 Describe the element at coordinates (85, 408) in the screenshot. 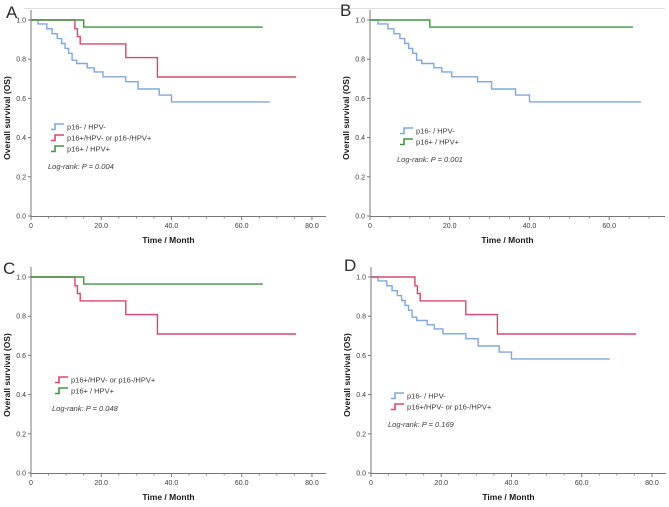

I see `logrank-text: Log-rank: P = 0.048` at that location.